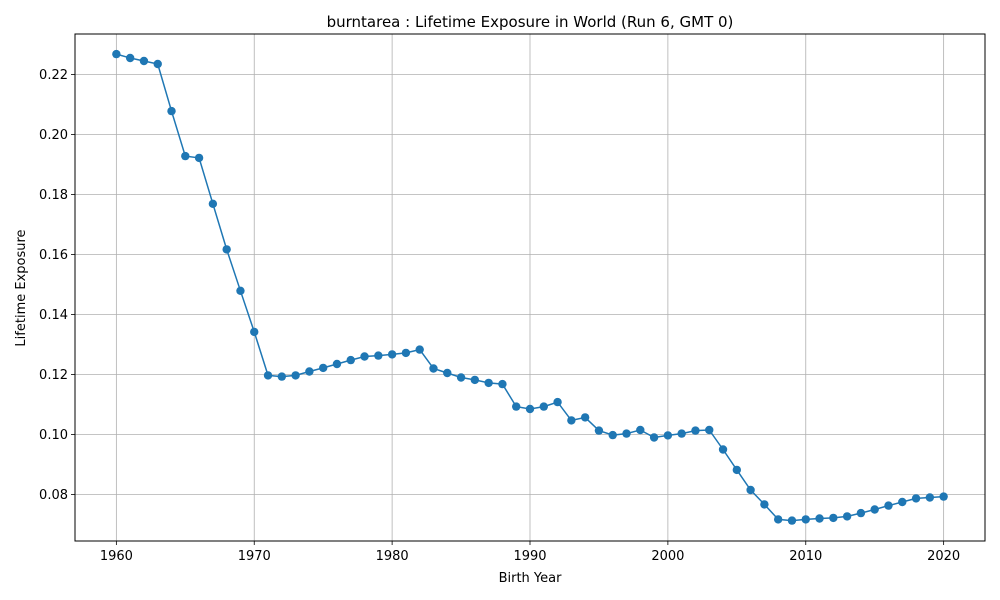 Image resolution: width=1000 pixels, height=600 pixels. I want to click on x-tick-label: 2000, so click(667, 556).